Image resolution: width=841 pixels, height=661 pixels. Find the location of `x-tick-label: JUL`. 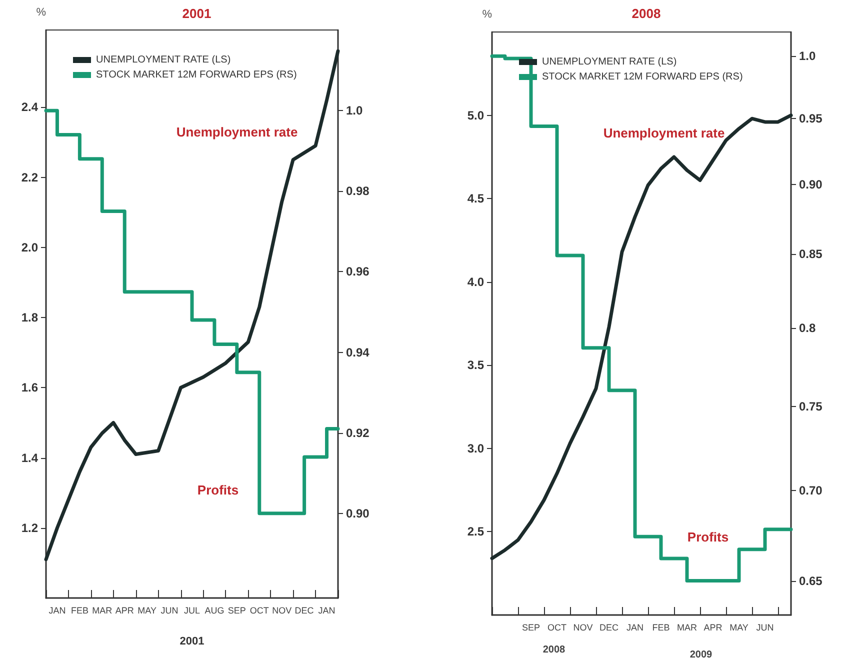

x-tick-label: JUL is located at coordinates (192, 611).